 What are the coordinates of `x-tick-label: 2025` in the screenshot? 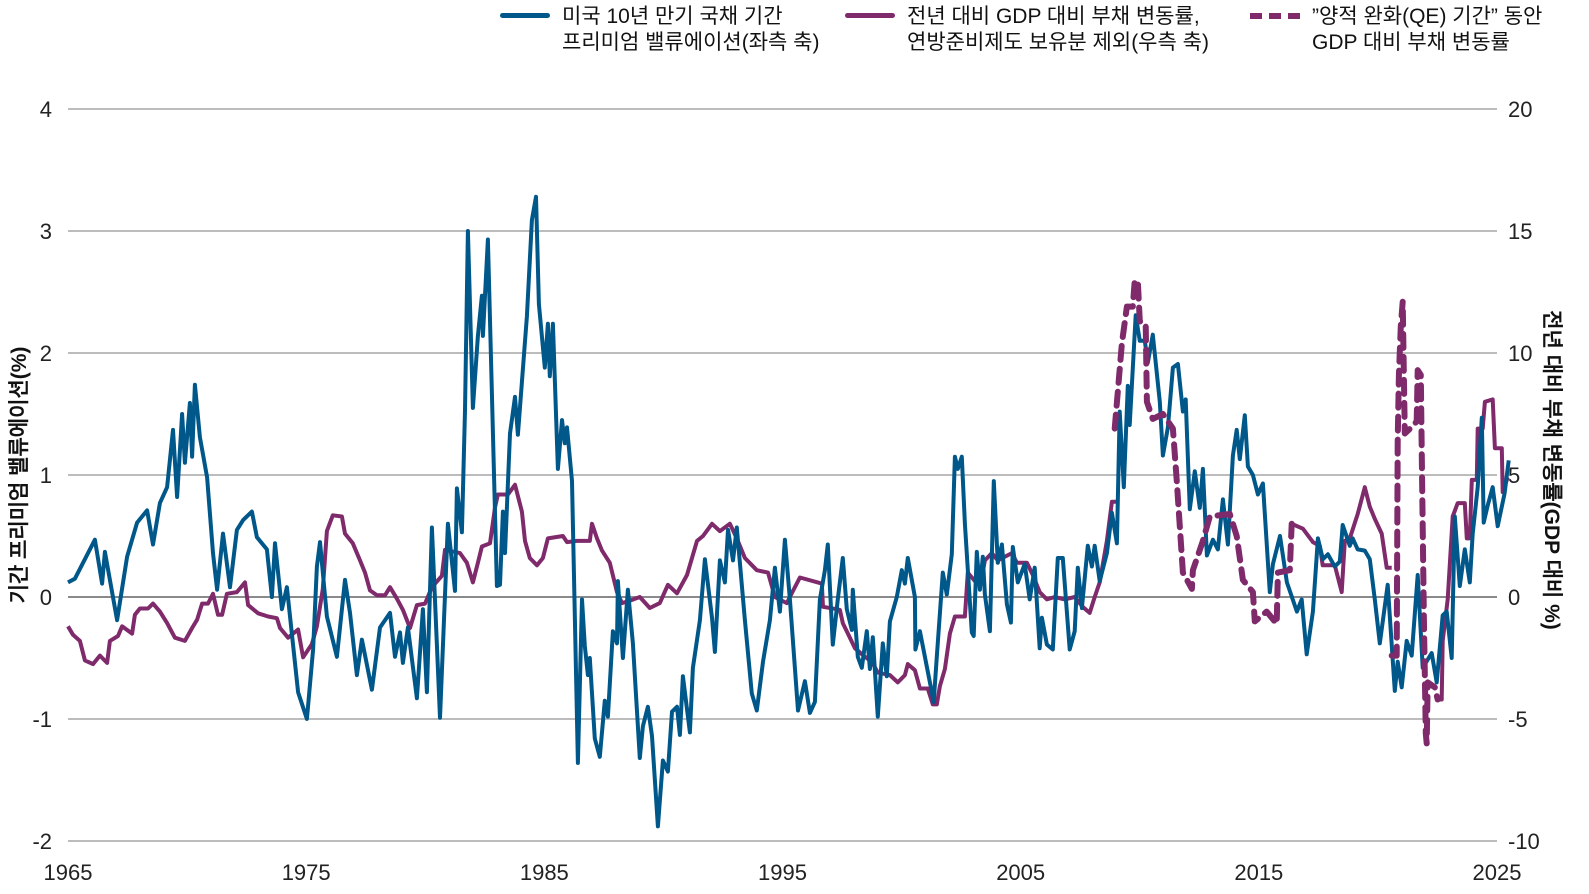 It's located at (1497, 872).